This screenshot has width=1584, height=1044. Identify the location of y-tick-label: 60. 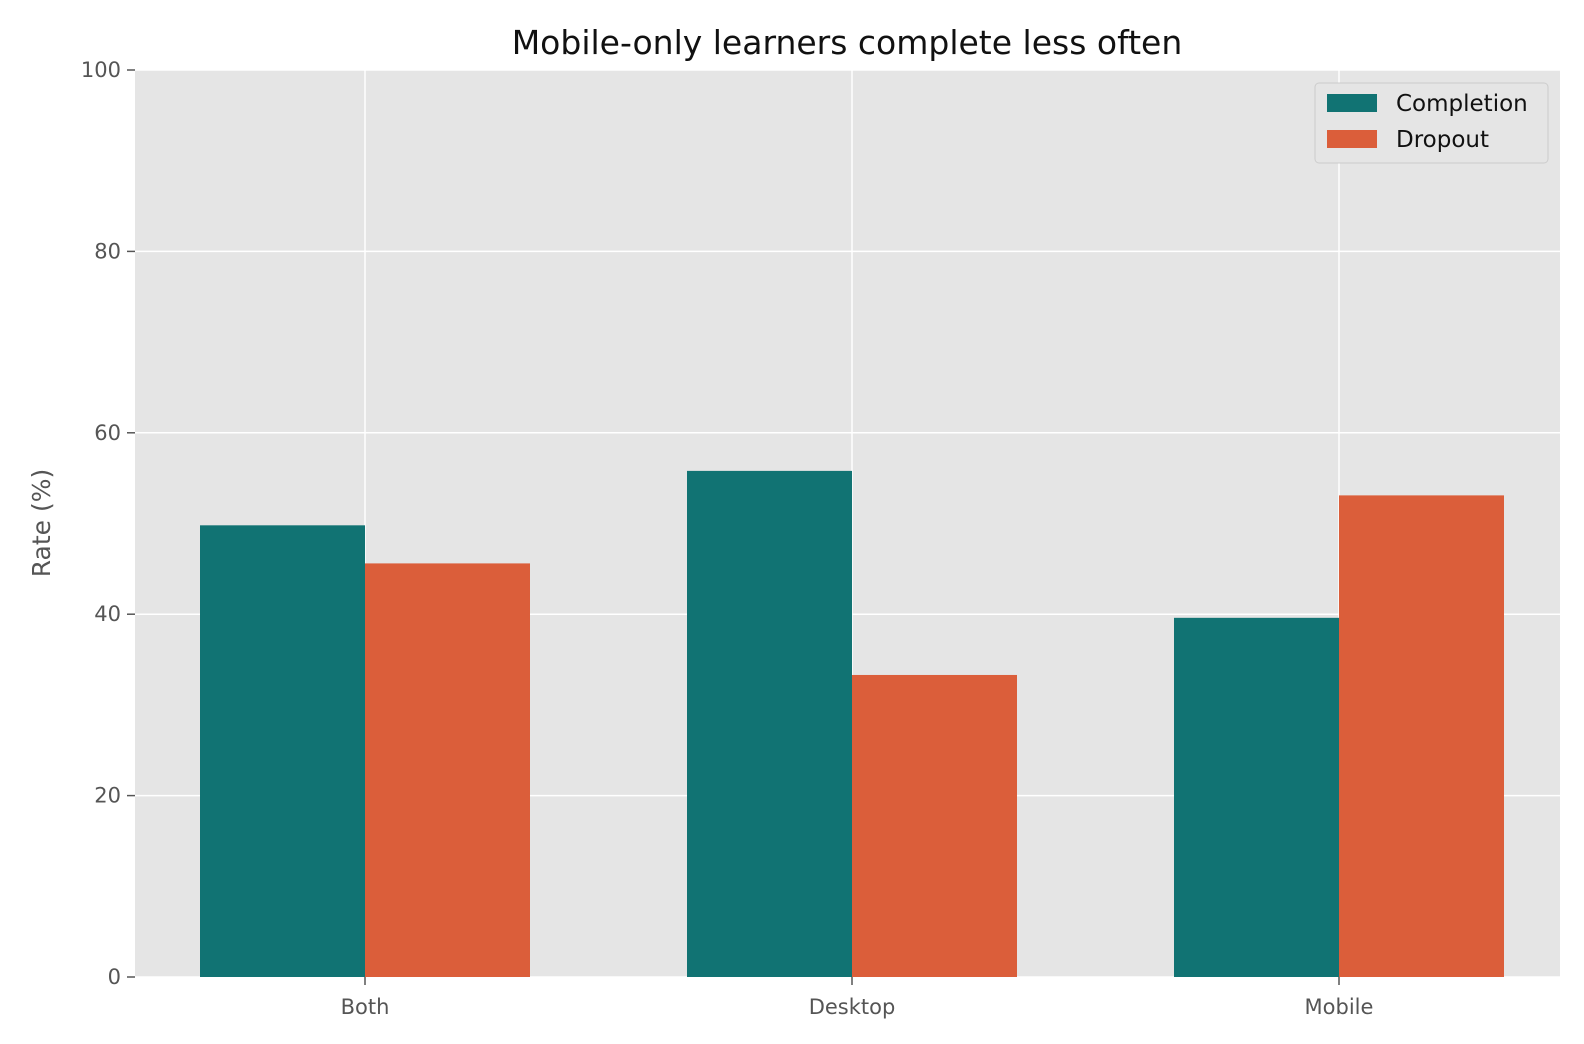
(107, 433).